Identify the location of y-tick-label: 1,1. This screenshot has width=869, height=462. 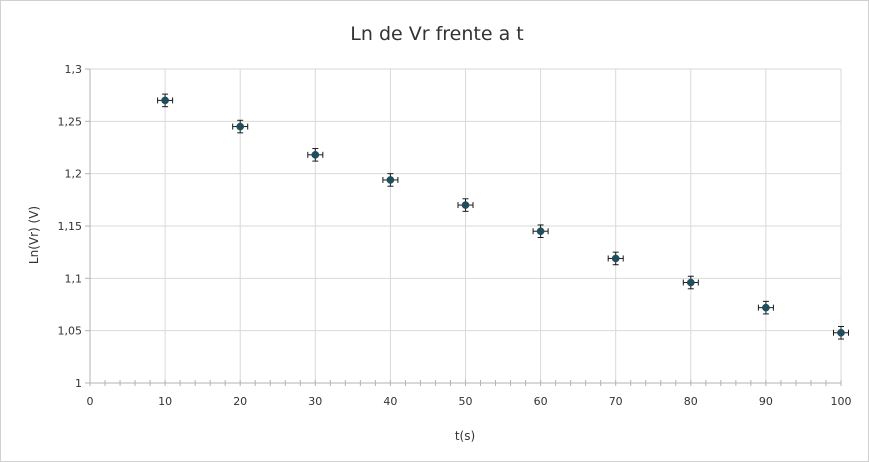
(74, 278).